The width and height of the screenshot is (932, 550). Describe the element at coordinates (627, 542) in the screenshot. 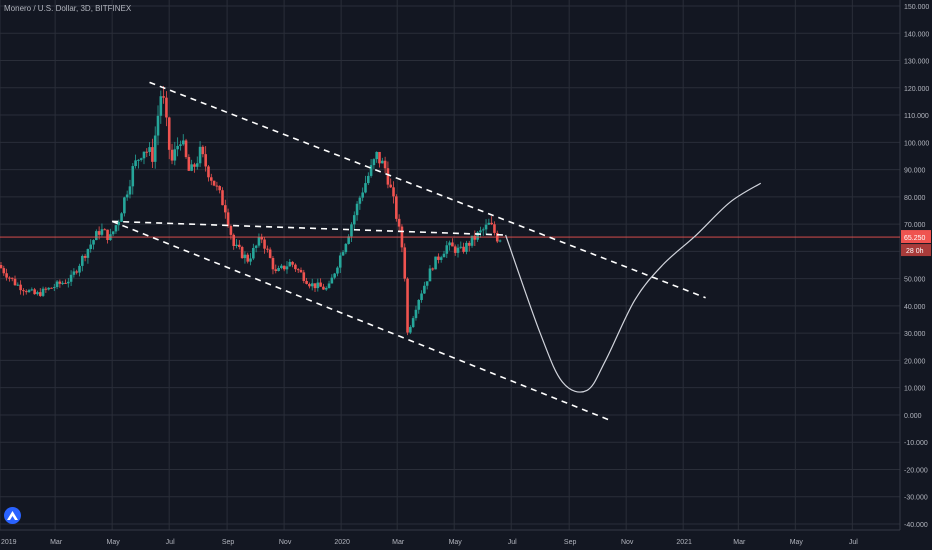

I see `x-tick-label: Nov` at that location.